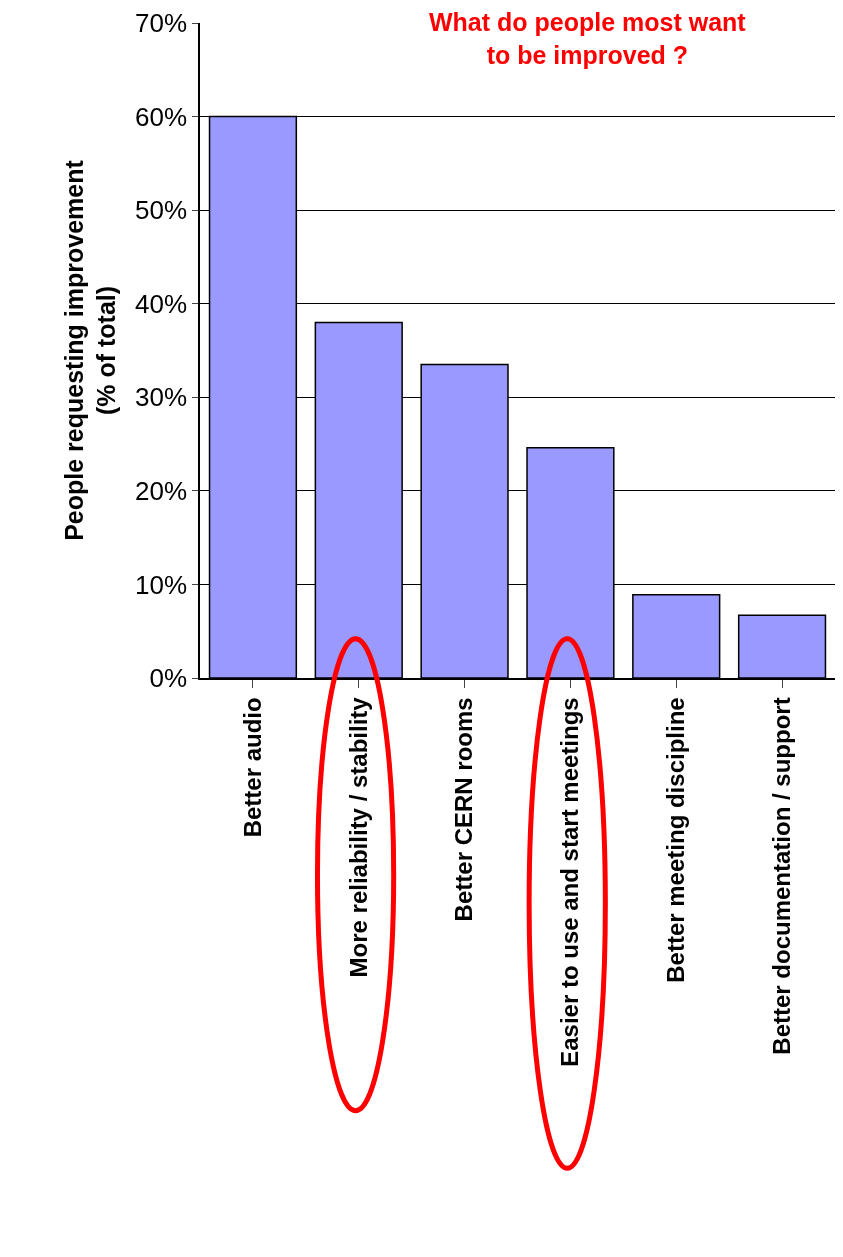 The image size is (843, 1257). I want to click on x-tick-label: Better meeting discipline, so click(676, 840).